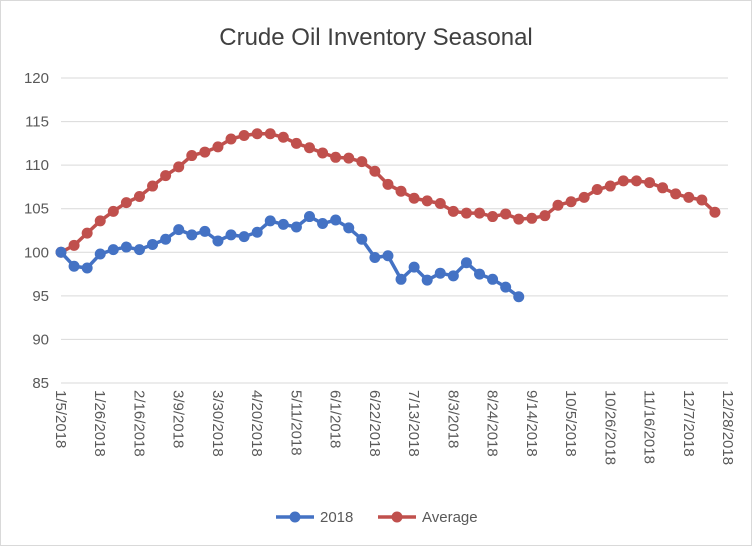 This screenshot has height=546, width=752. I want to click on x-tick-label: 12/7/2018, so click(688, 423).